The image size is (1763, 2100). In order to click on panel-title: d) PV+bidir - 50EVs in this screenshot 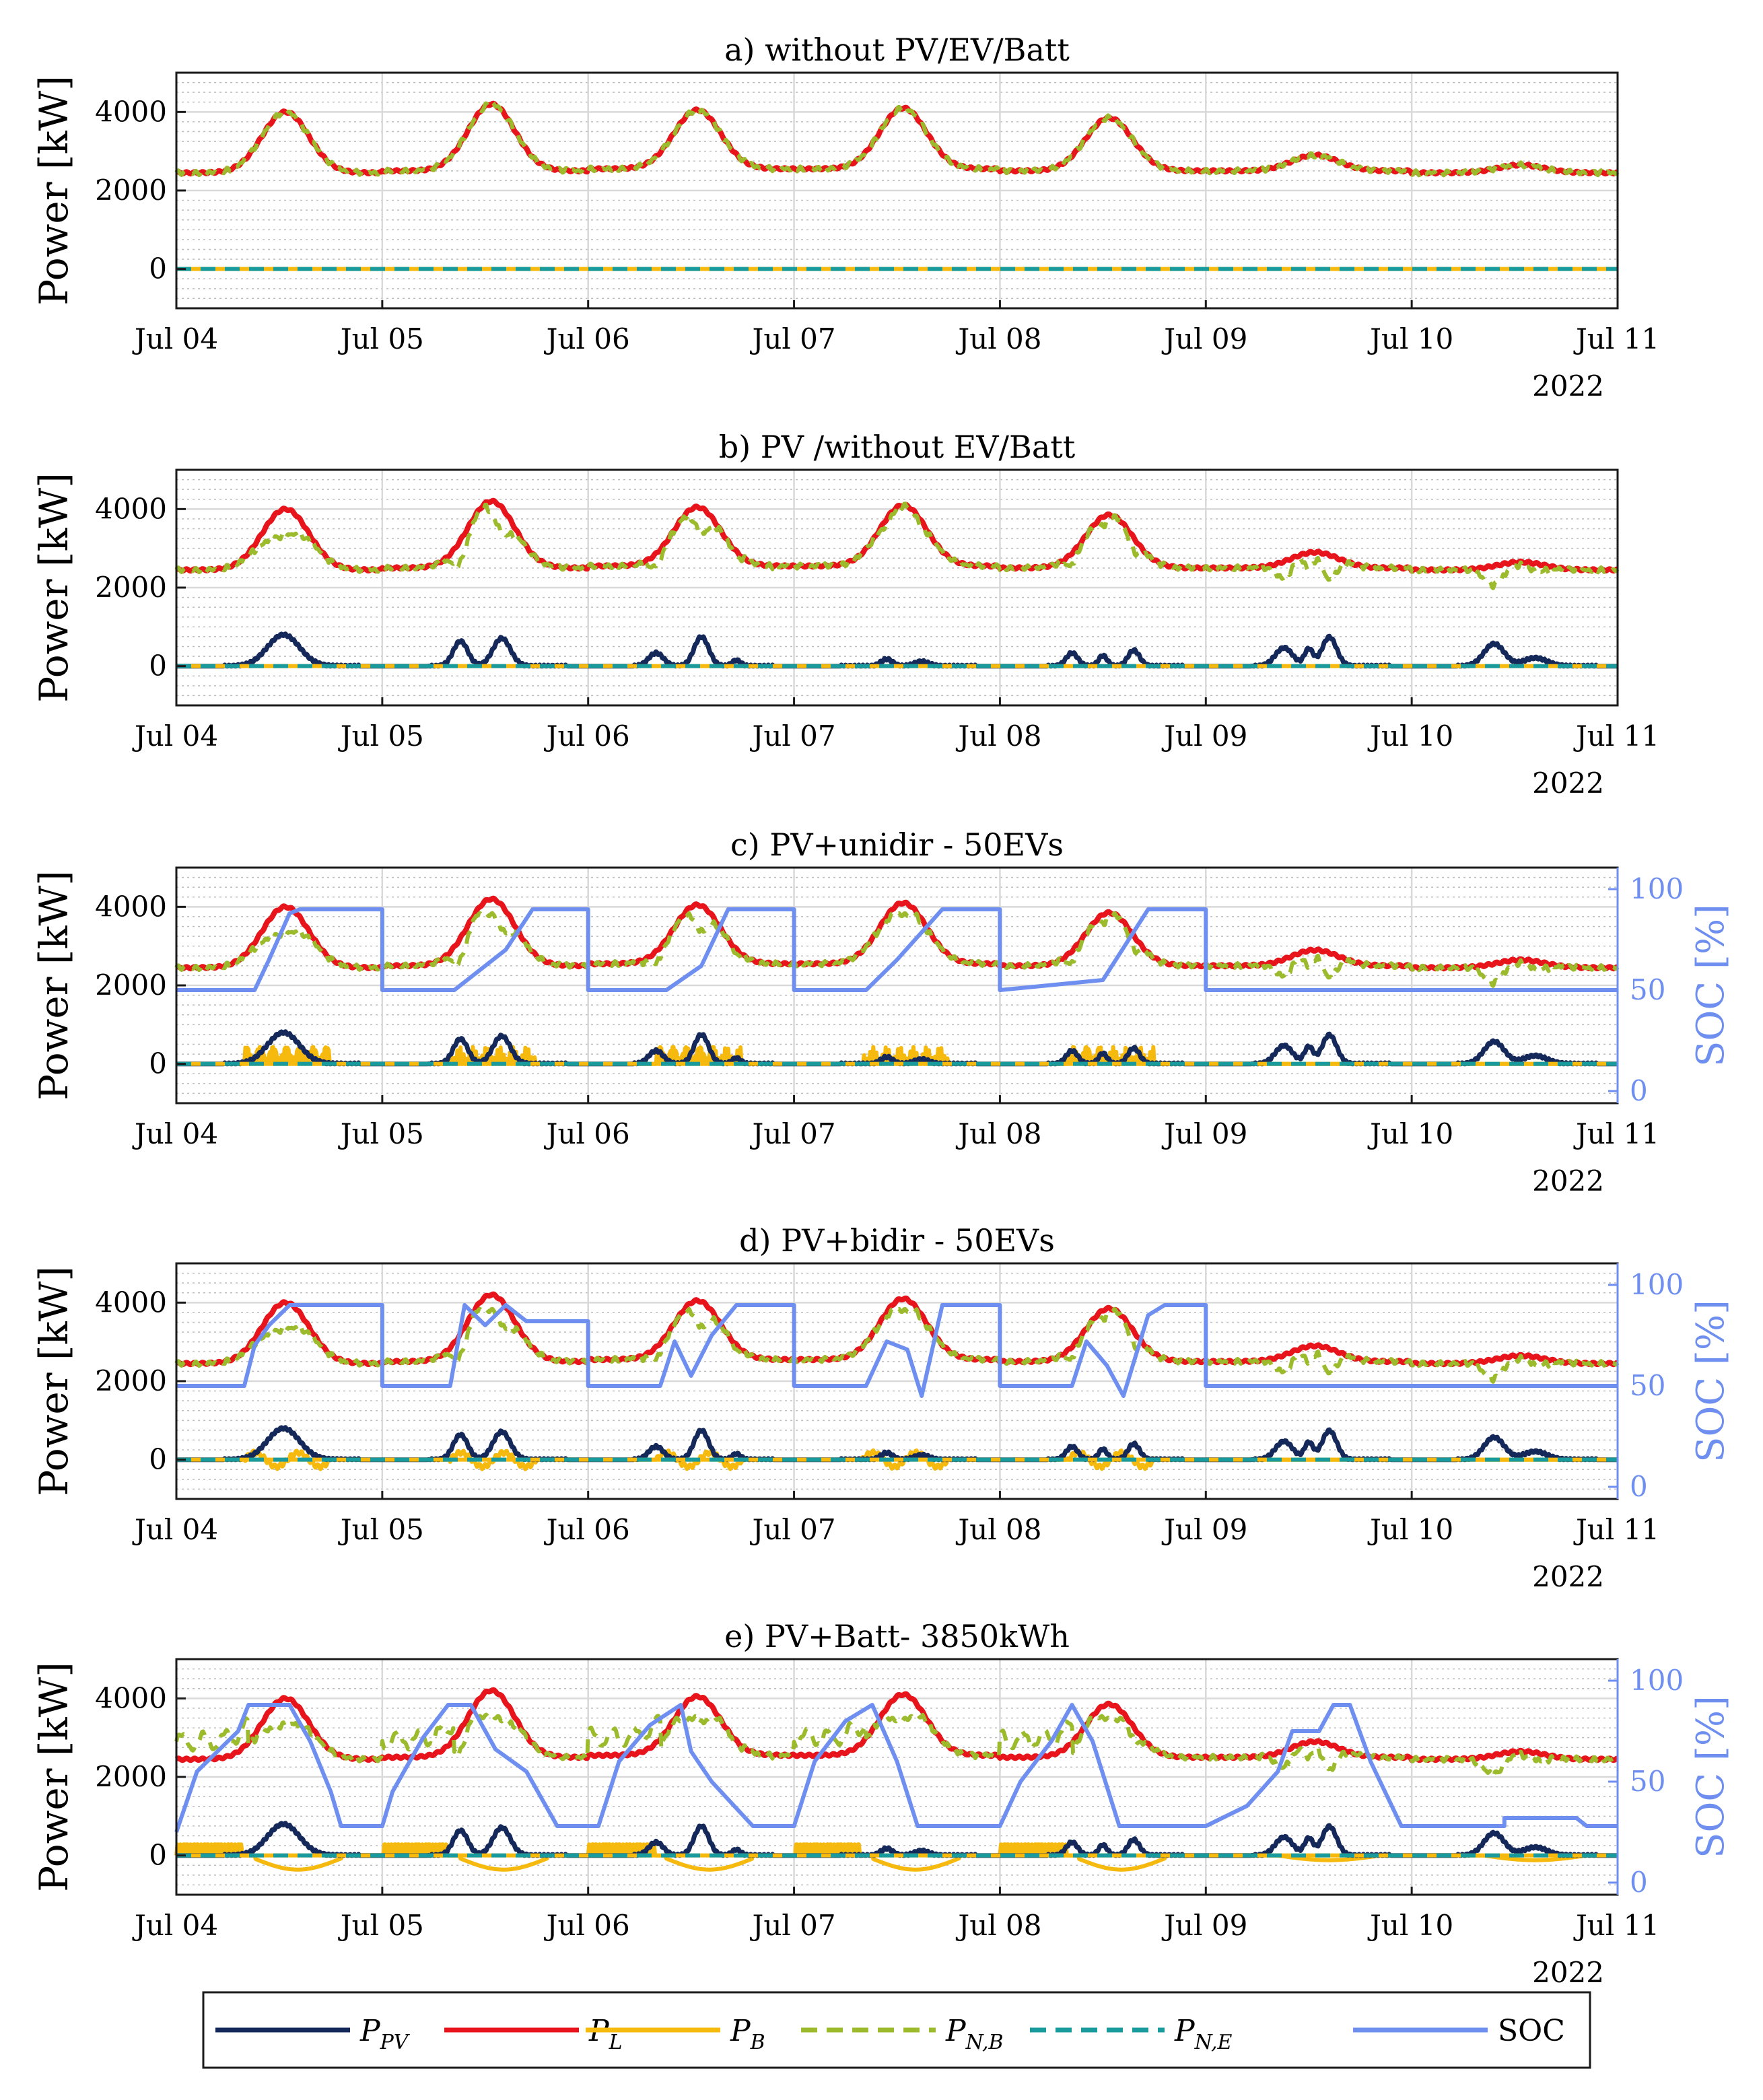, I will do `click(897, 1241)`.